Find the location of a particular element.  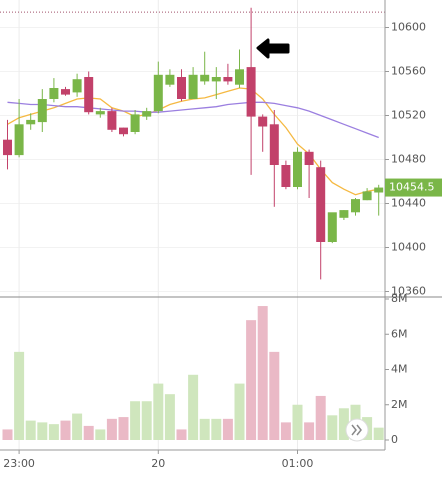

x-tick-label: 20 is located at coordinates (158, 463).